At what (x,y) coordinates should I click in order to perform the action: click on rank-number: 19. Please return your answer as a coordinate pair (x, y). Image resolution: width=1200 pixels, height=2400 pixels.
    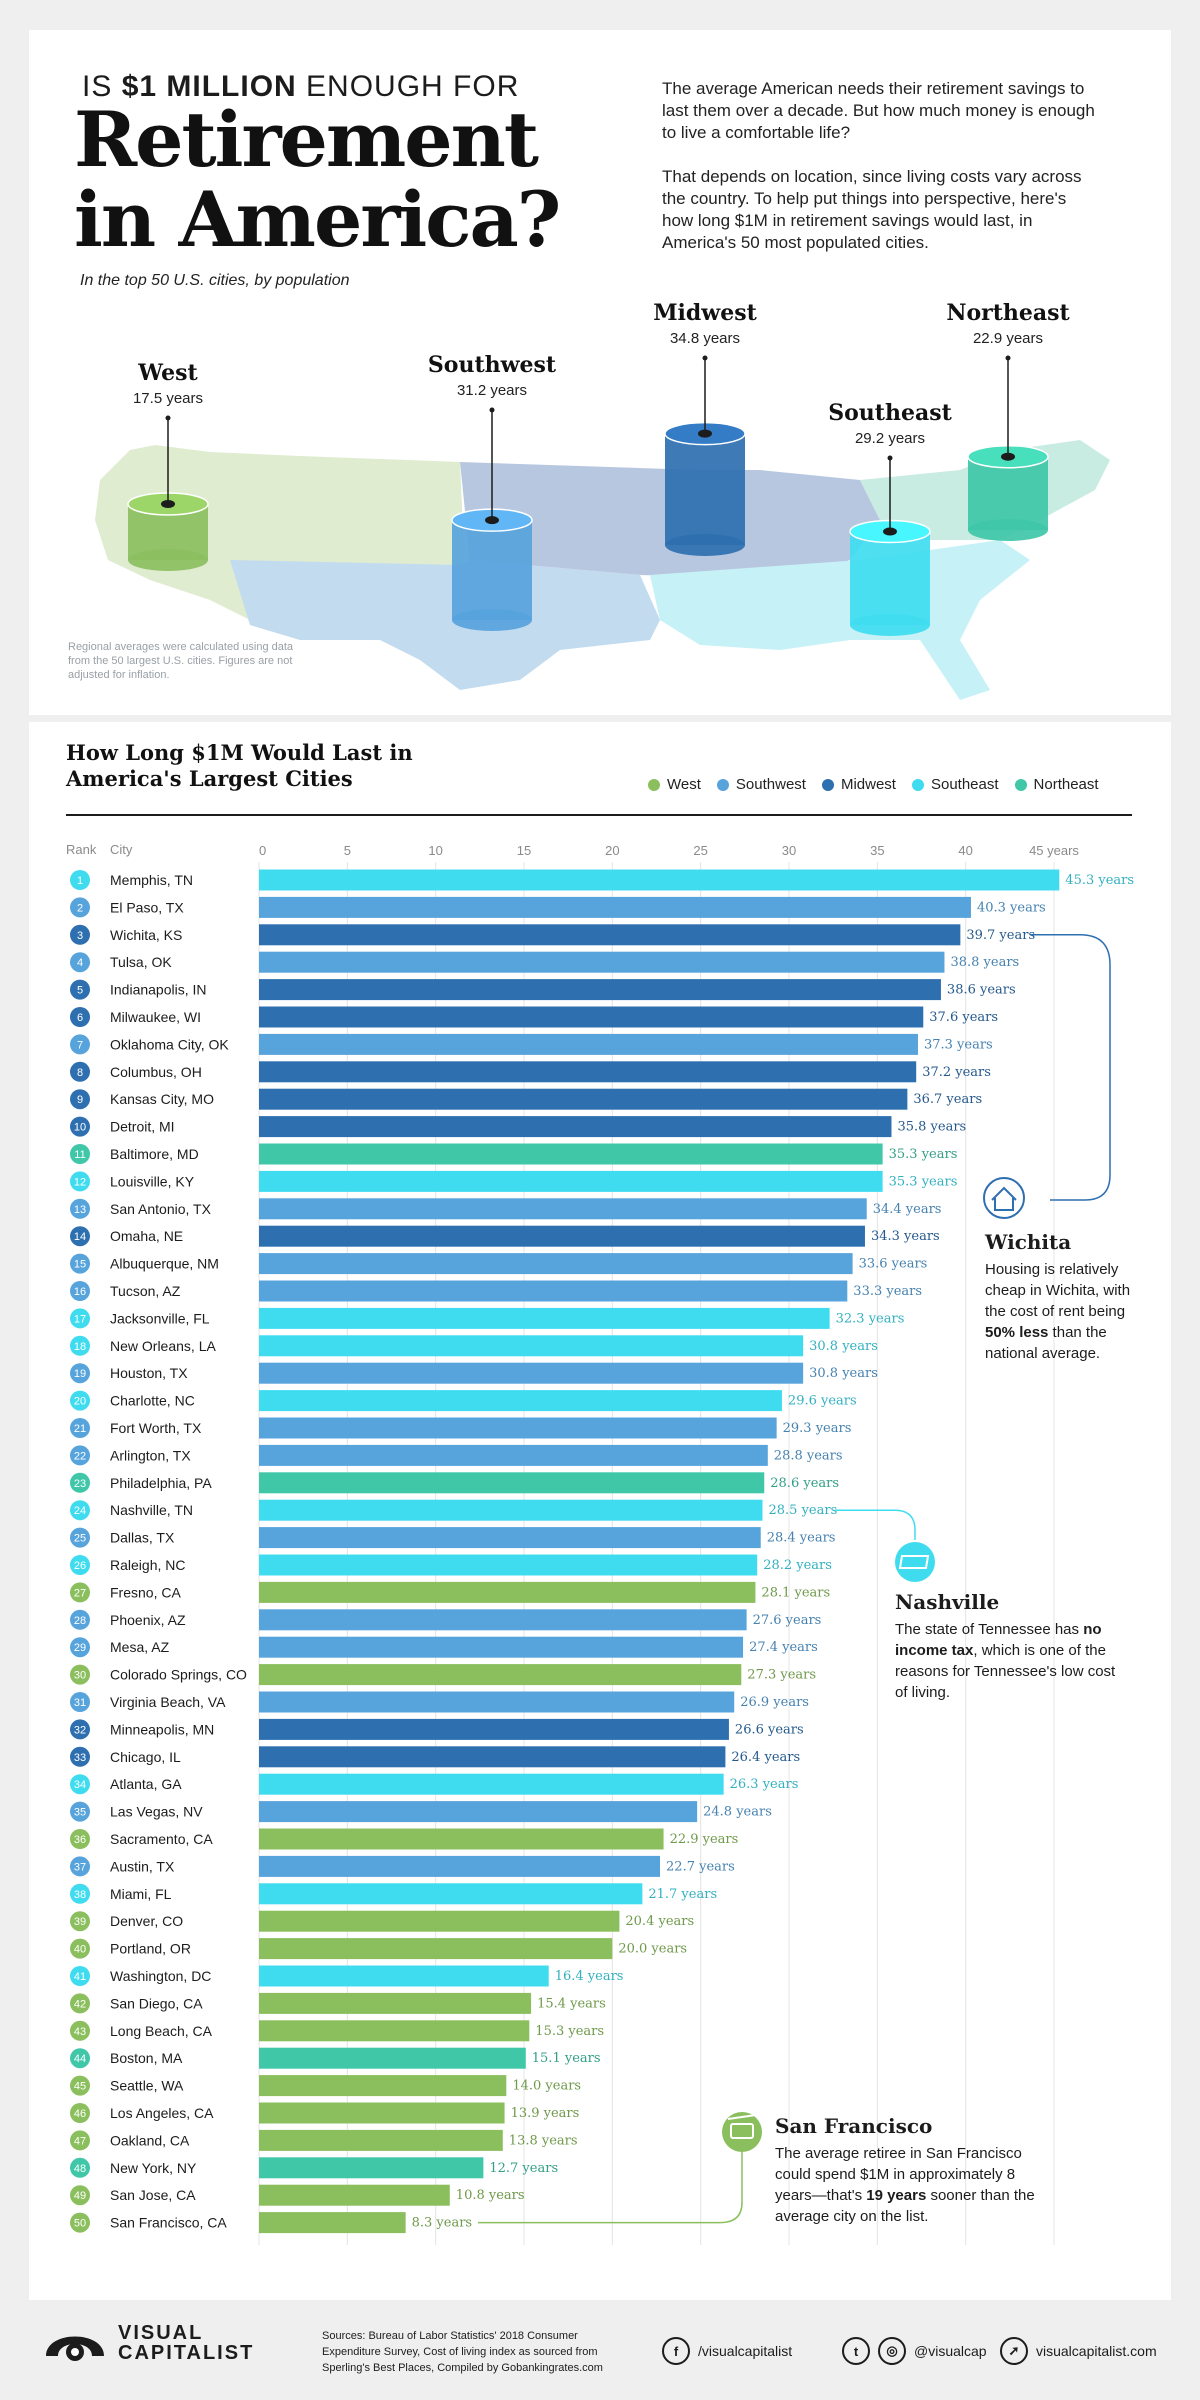
    Looking at the image, I should click on (80, 1374).